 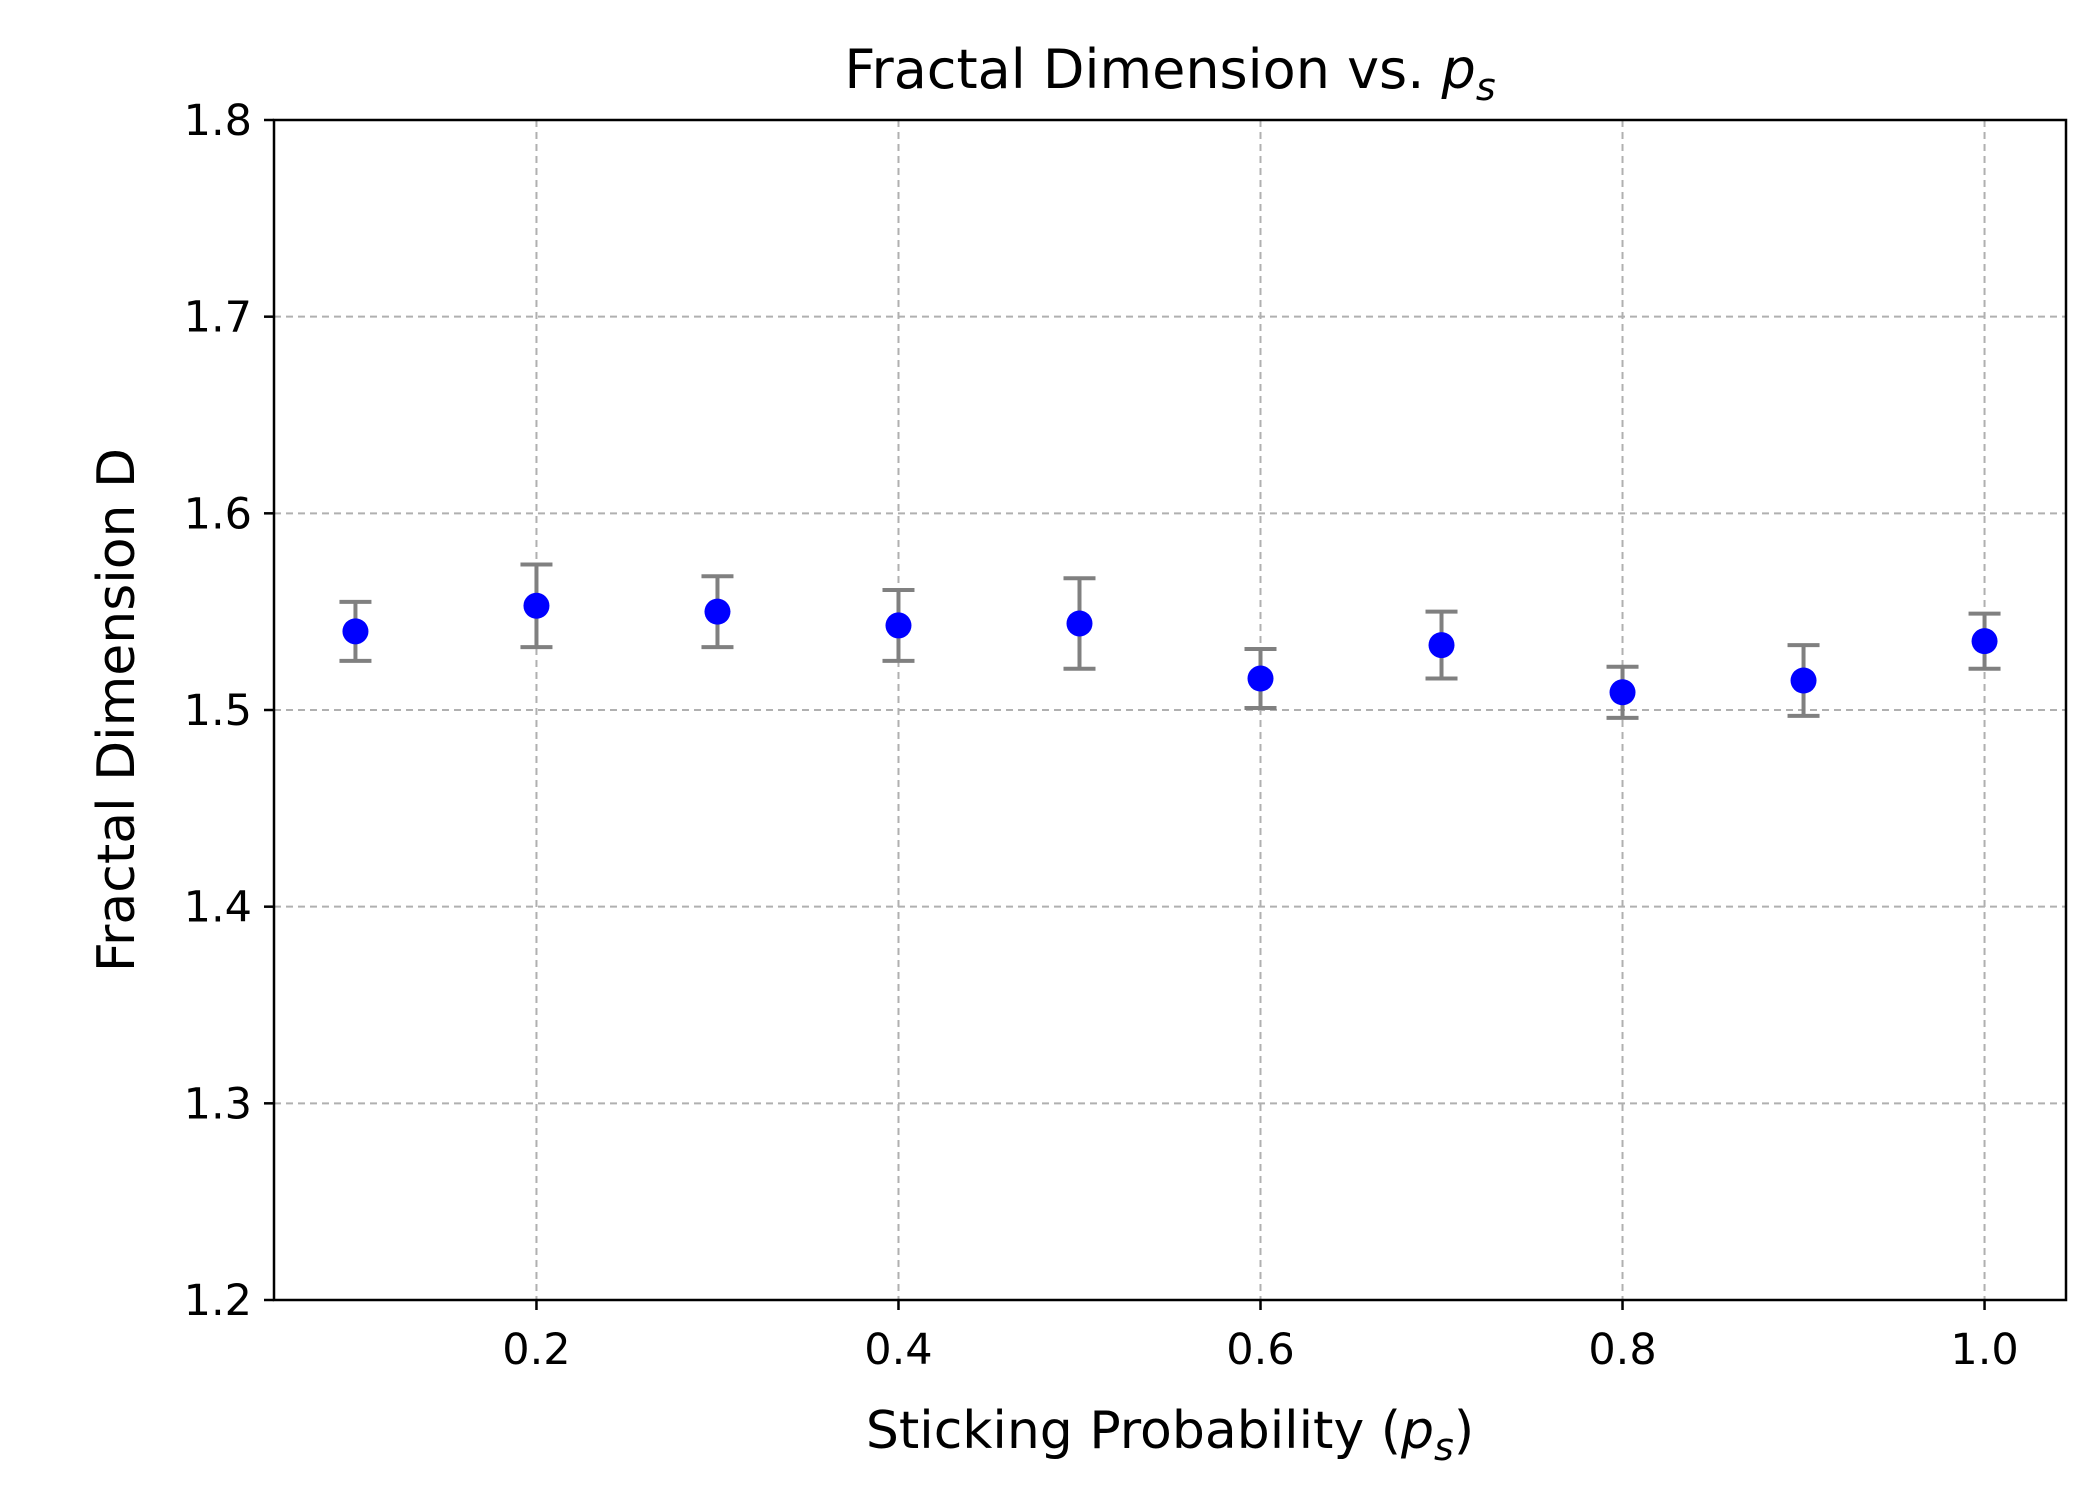 What do you see at coordinates (1486, 87) in the screenshot?
I see `chart-title-math-sub: s` at bounding box center [1486, 87].